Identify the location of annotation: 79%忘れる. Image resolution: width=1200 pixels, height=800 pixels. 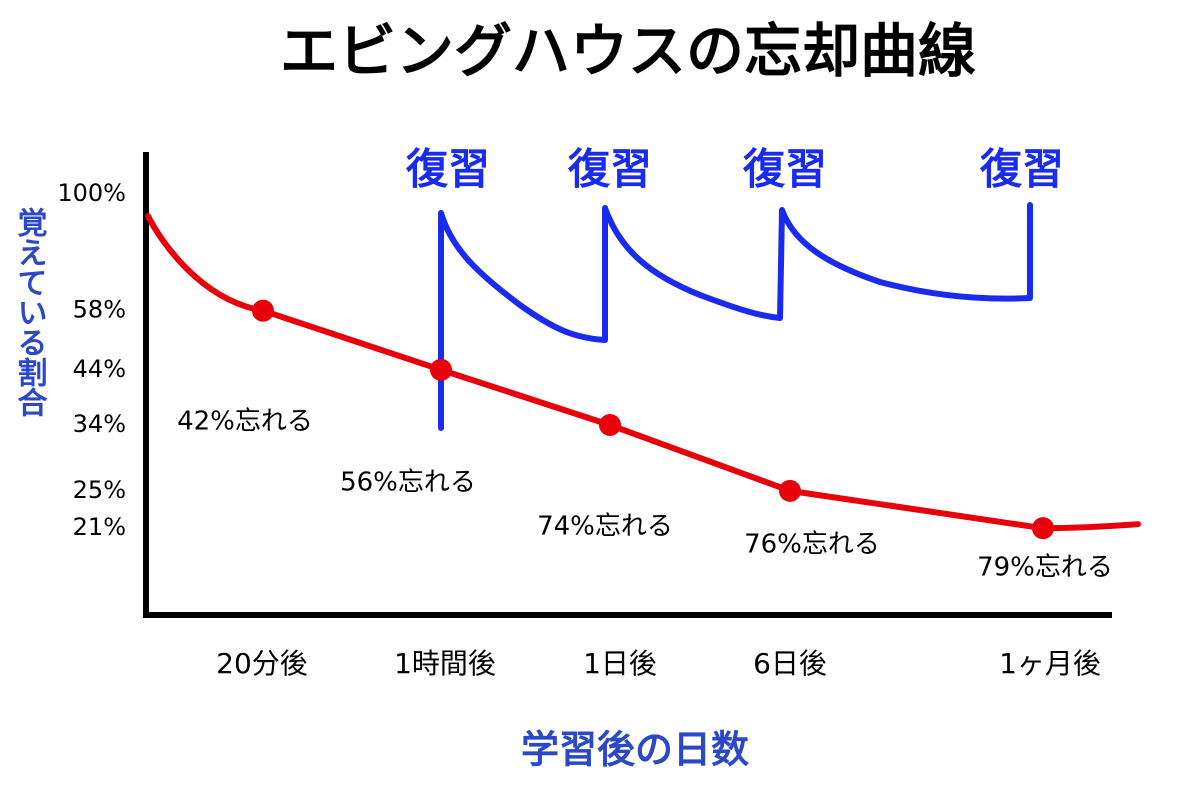
(1045, 568).